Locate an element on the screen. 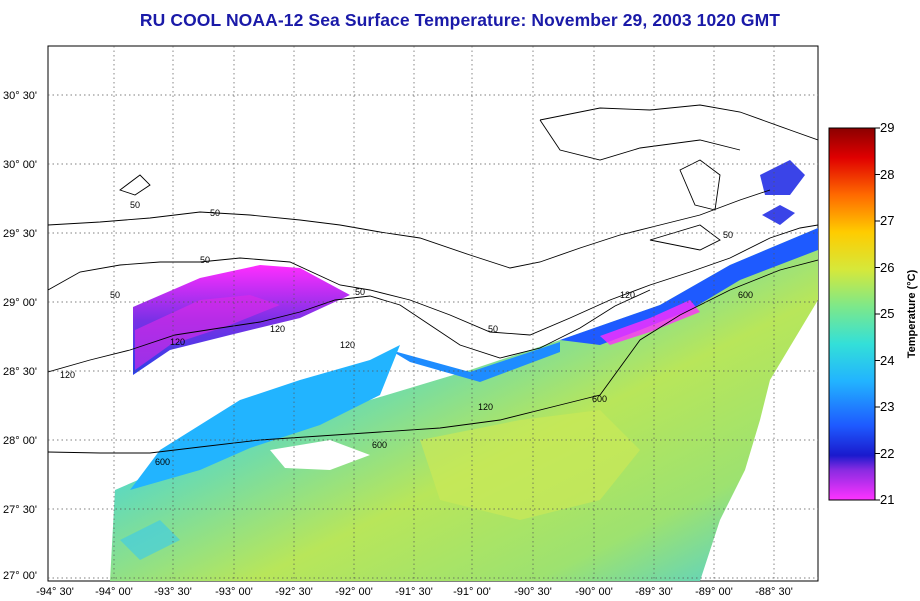 This screenshot has width=920, height=601. lon-label: -92° 30' is located at coordinates (294, 592).